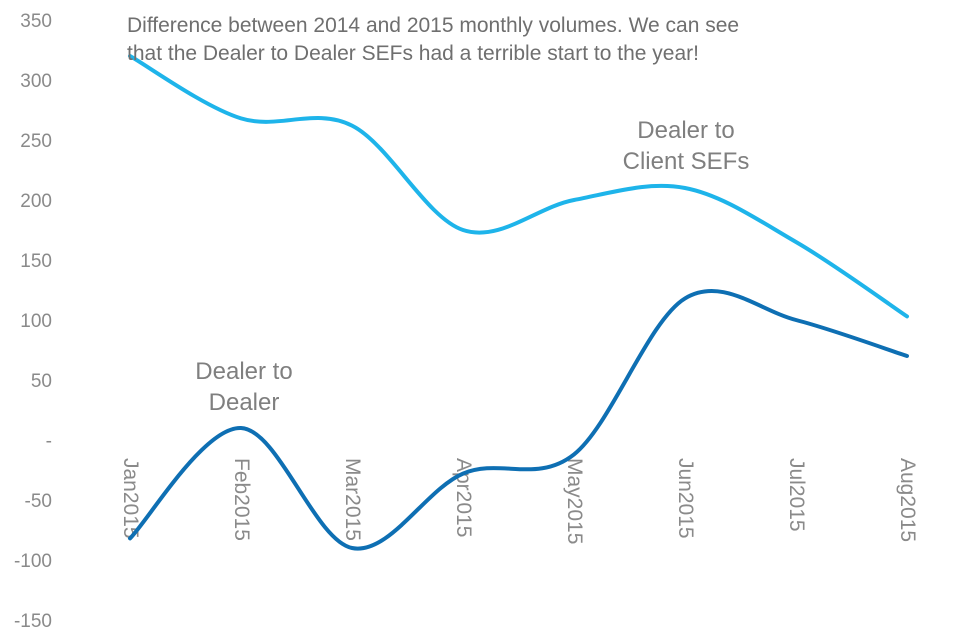  What do you see at coordinates (36, 201) in the screenshot?
I see `y-tick-label: 200` at bounding box center [36, 201].